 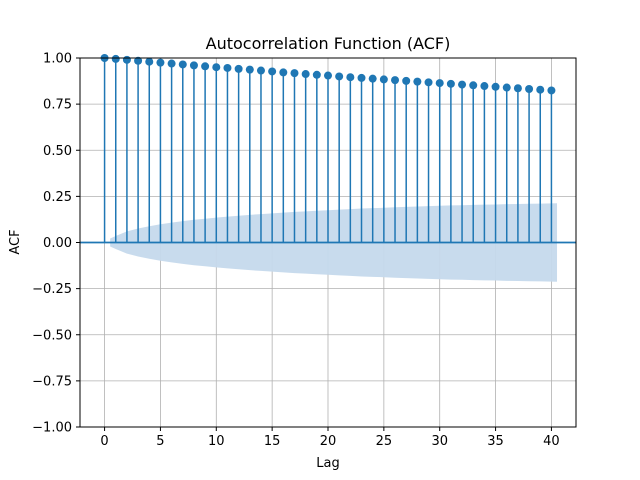 I want to click on x-tick-label: 10, so click(x=216, y=441).